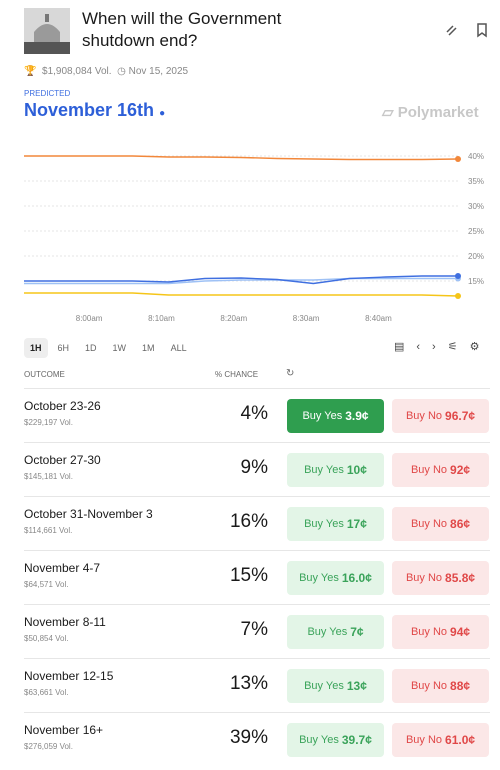  What do you see at coordinates (69, 676) in the screenshot?
I see `outcome-name: November 12-15` at bounding box center [69, 676].